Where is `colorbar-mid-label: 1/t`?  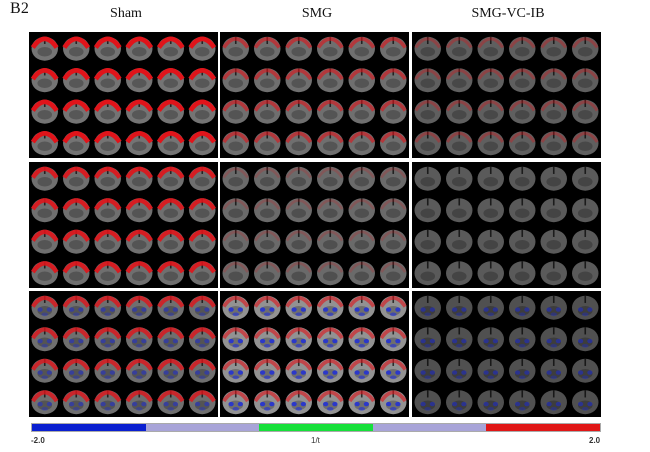 colorbar-mid-label: 1/t is located at coordinates (315, 440).